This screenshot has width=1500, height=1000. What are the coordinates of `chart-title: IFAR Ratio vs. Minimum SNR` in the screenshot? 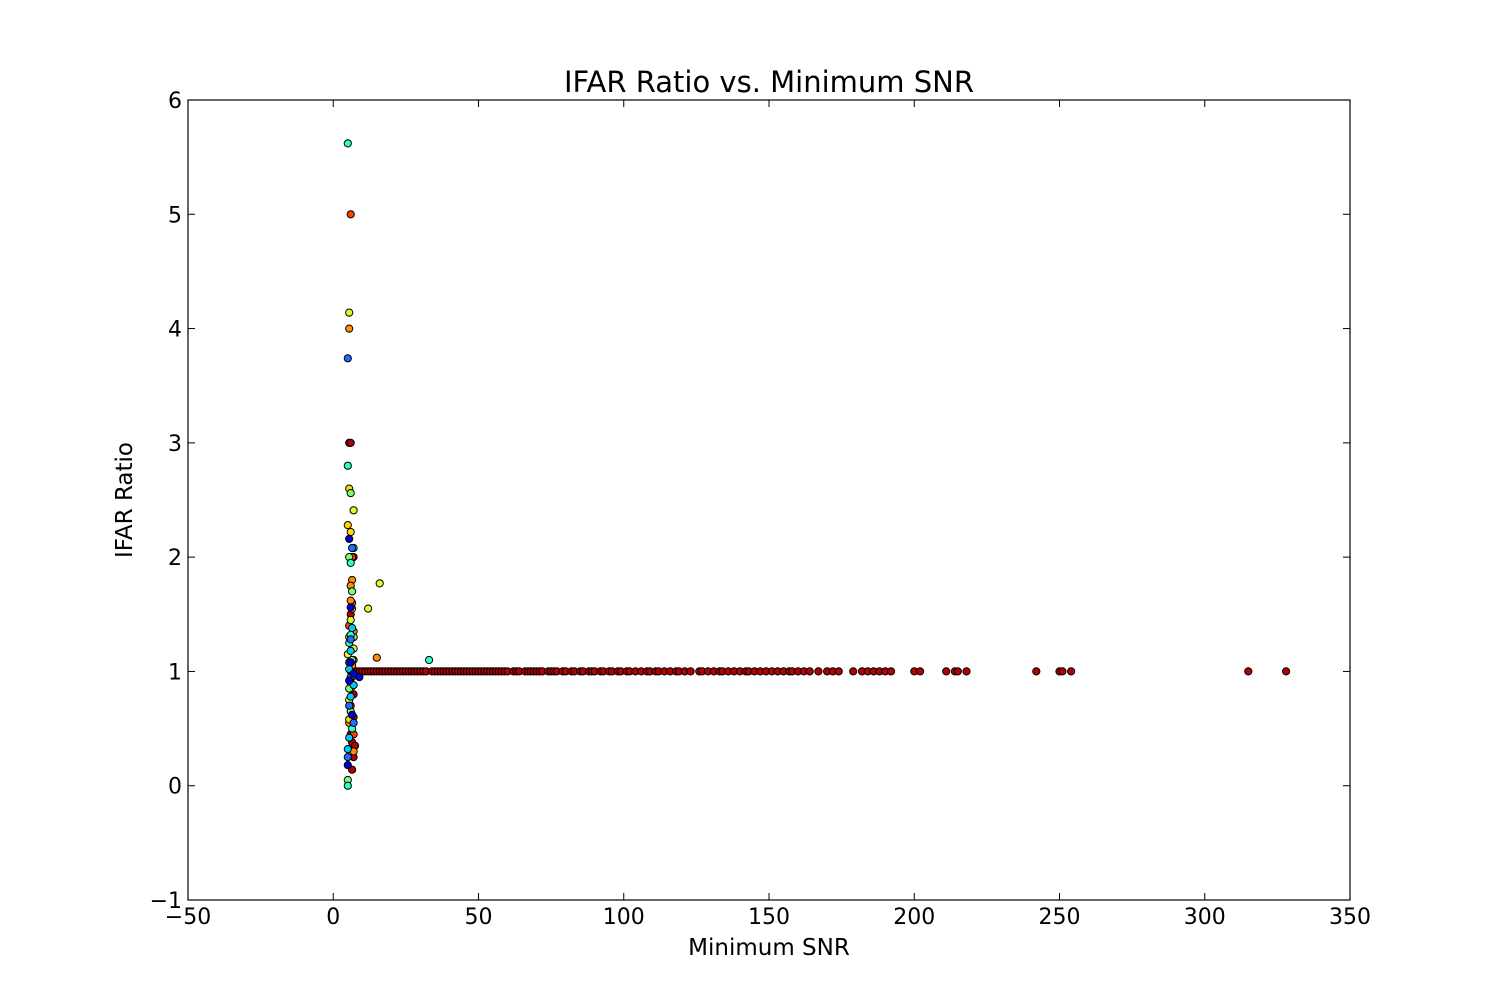 It's located at (769, 82).